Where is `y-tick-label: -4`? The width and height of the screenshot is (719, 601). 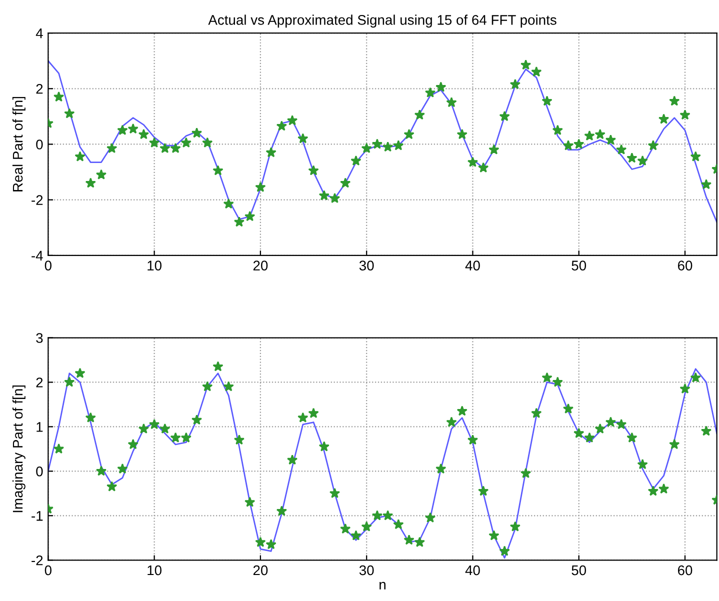 y-tick-label: -4 is located at coordinates (37, 255).